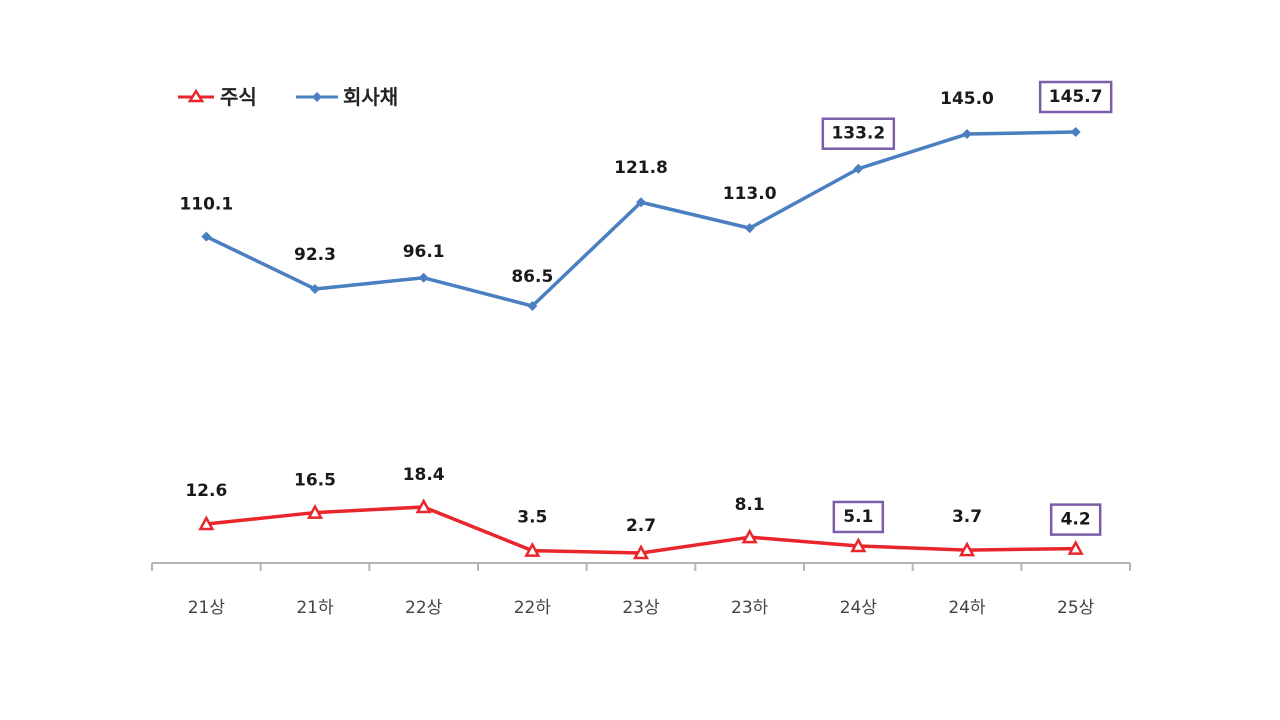  I want to click on x-tick-label: 22하, so click(533, 608).